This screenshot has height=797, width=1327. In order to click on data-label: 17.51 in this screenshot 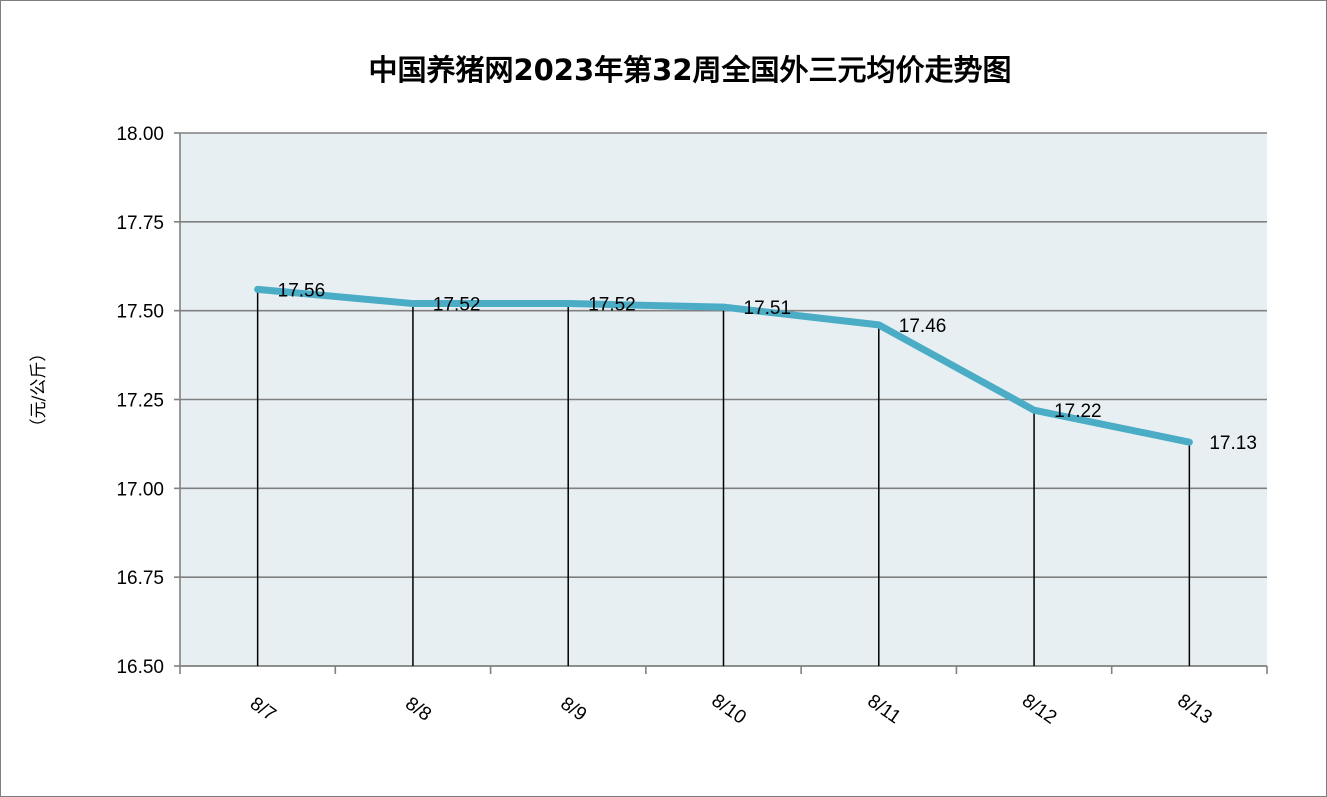, I will do `click(768, 308)`.